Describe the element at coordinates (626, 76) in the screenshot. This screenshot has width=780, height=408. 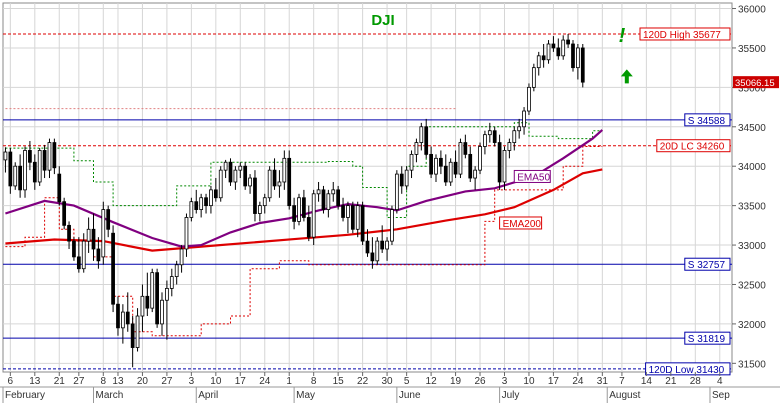
I see `arrow-up-icon` at that location.